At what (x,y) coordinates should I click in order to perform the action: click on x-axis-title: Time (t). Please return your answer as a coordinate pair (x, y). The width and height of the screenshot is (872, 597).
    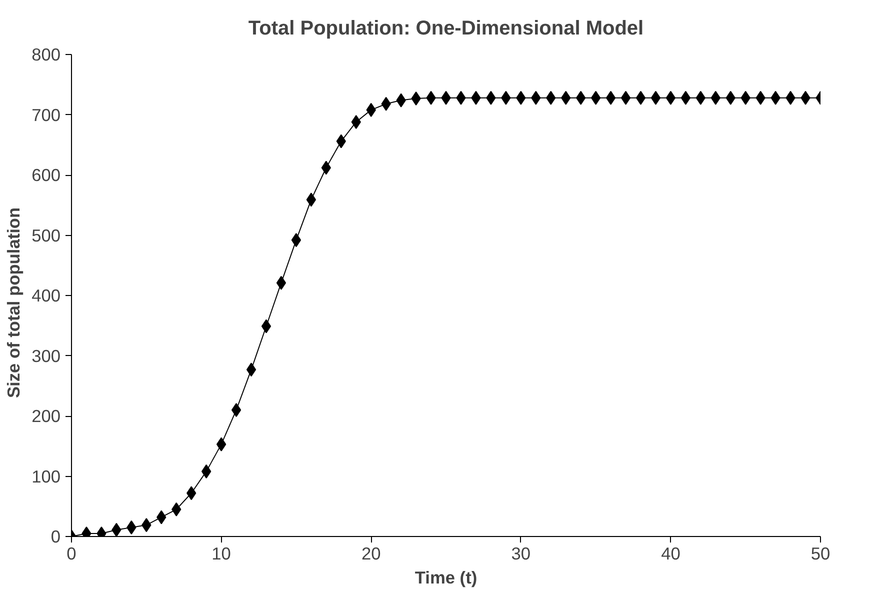
    Looking at the image, I should click on (446, 578).